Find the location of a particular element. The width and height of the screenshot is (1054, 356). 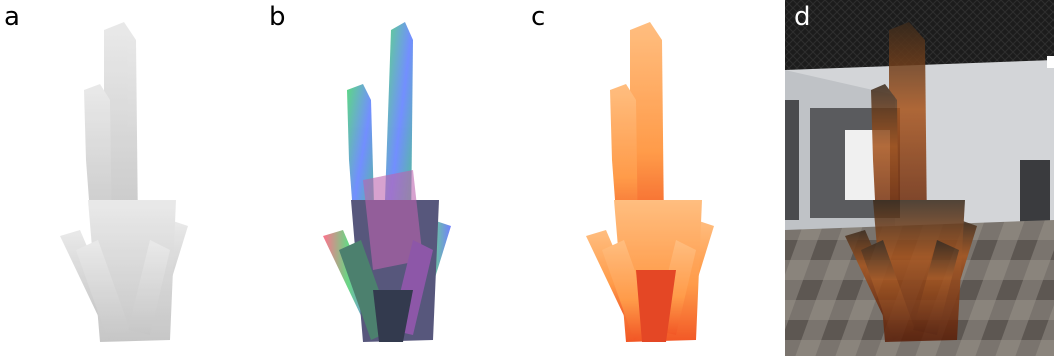

panel-label-a: a is located at coordinates (12, 17).